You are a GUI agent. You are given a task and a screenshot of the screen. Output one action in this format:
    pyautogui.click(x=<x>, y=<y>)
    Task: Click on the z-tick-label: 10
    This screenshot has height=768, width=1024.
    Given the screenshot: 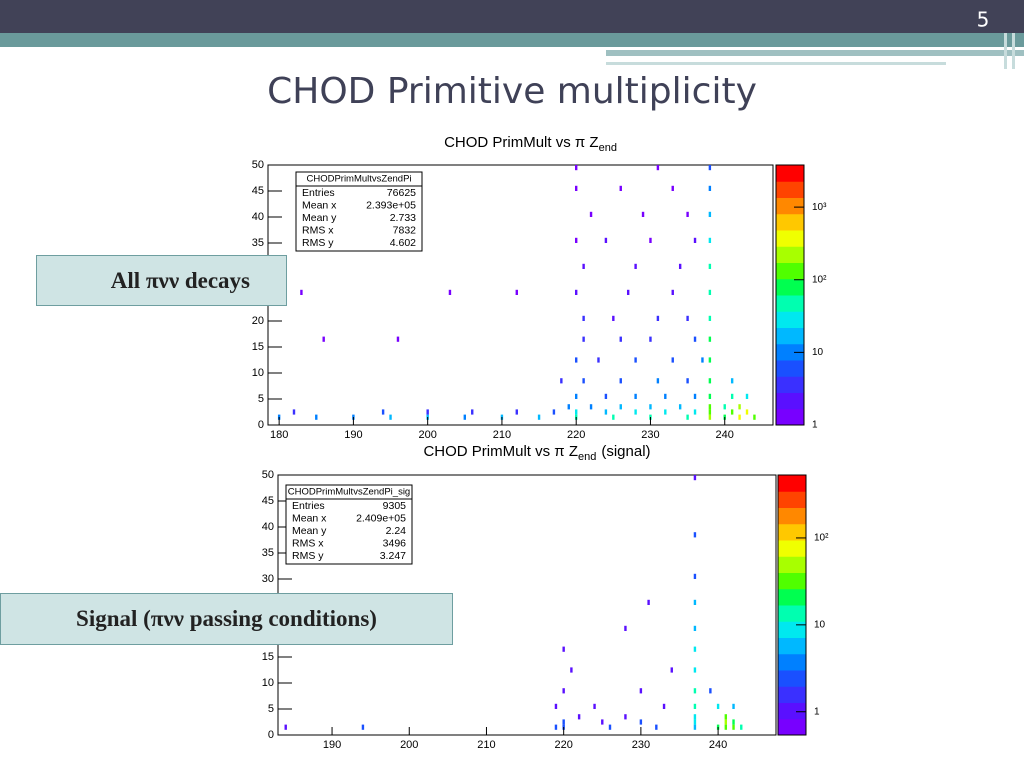 What is the action you would take?
    pyautogui.click(x=818, y=352)
    